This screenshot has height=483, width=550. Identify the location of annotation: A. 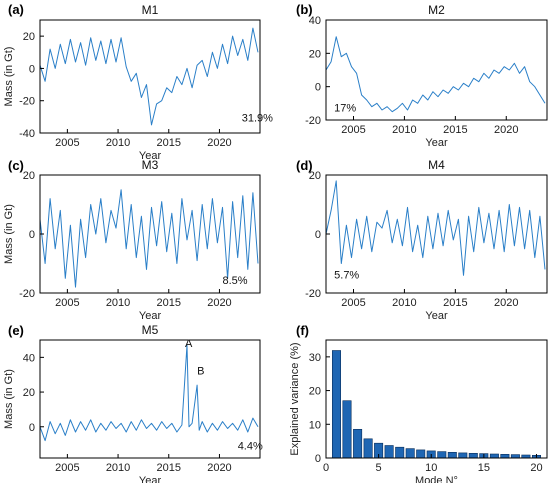
(189, 344).